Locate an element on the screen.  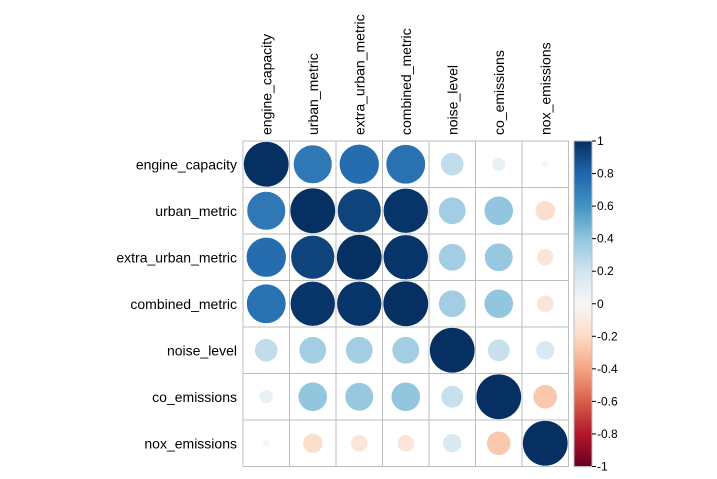
row-label-noise_level: noise_level is located at coordinates (202, 350).